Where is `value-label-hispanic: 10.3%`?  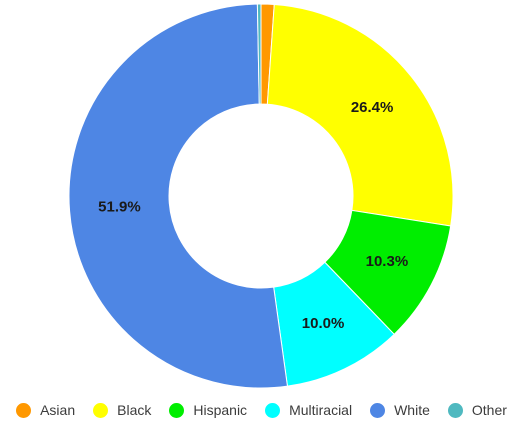 value-label-hispanic: 10.3% is located at coordinates (387, 261).